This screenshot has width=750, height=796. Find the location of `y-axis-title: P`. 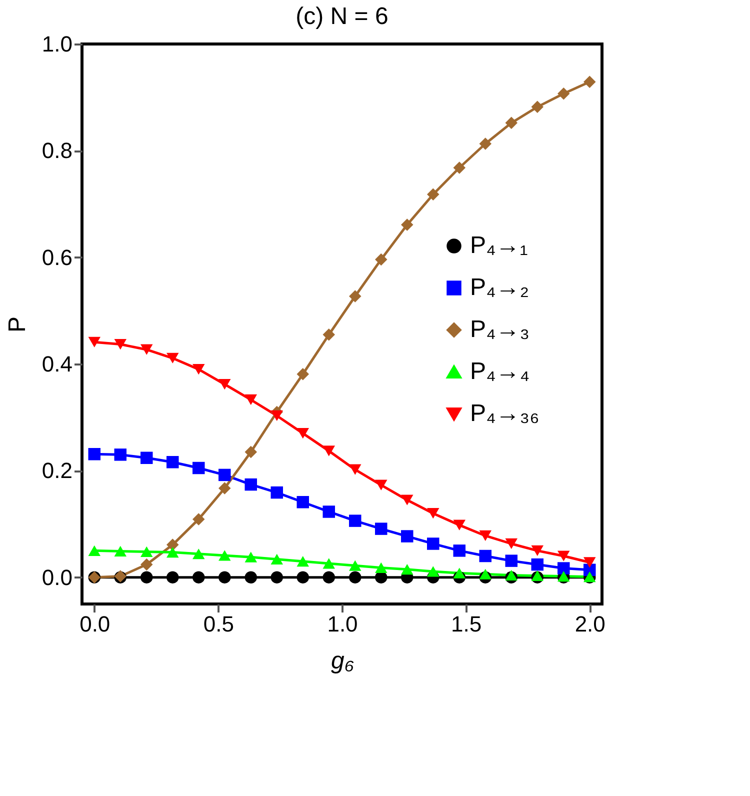

y-axis-title: P is located at coordinates (17, 324).